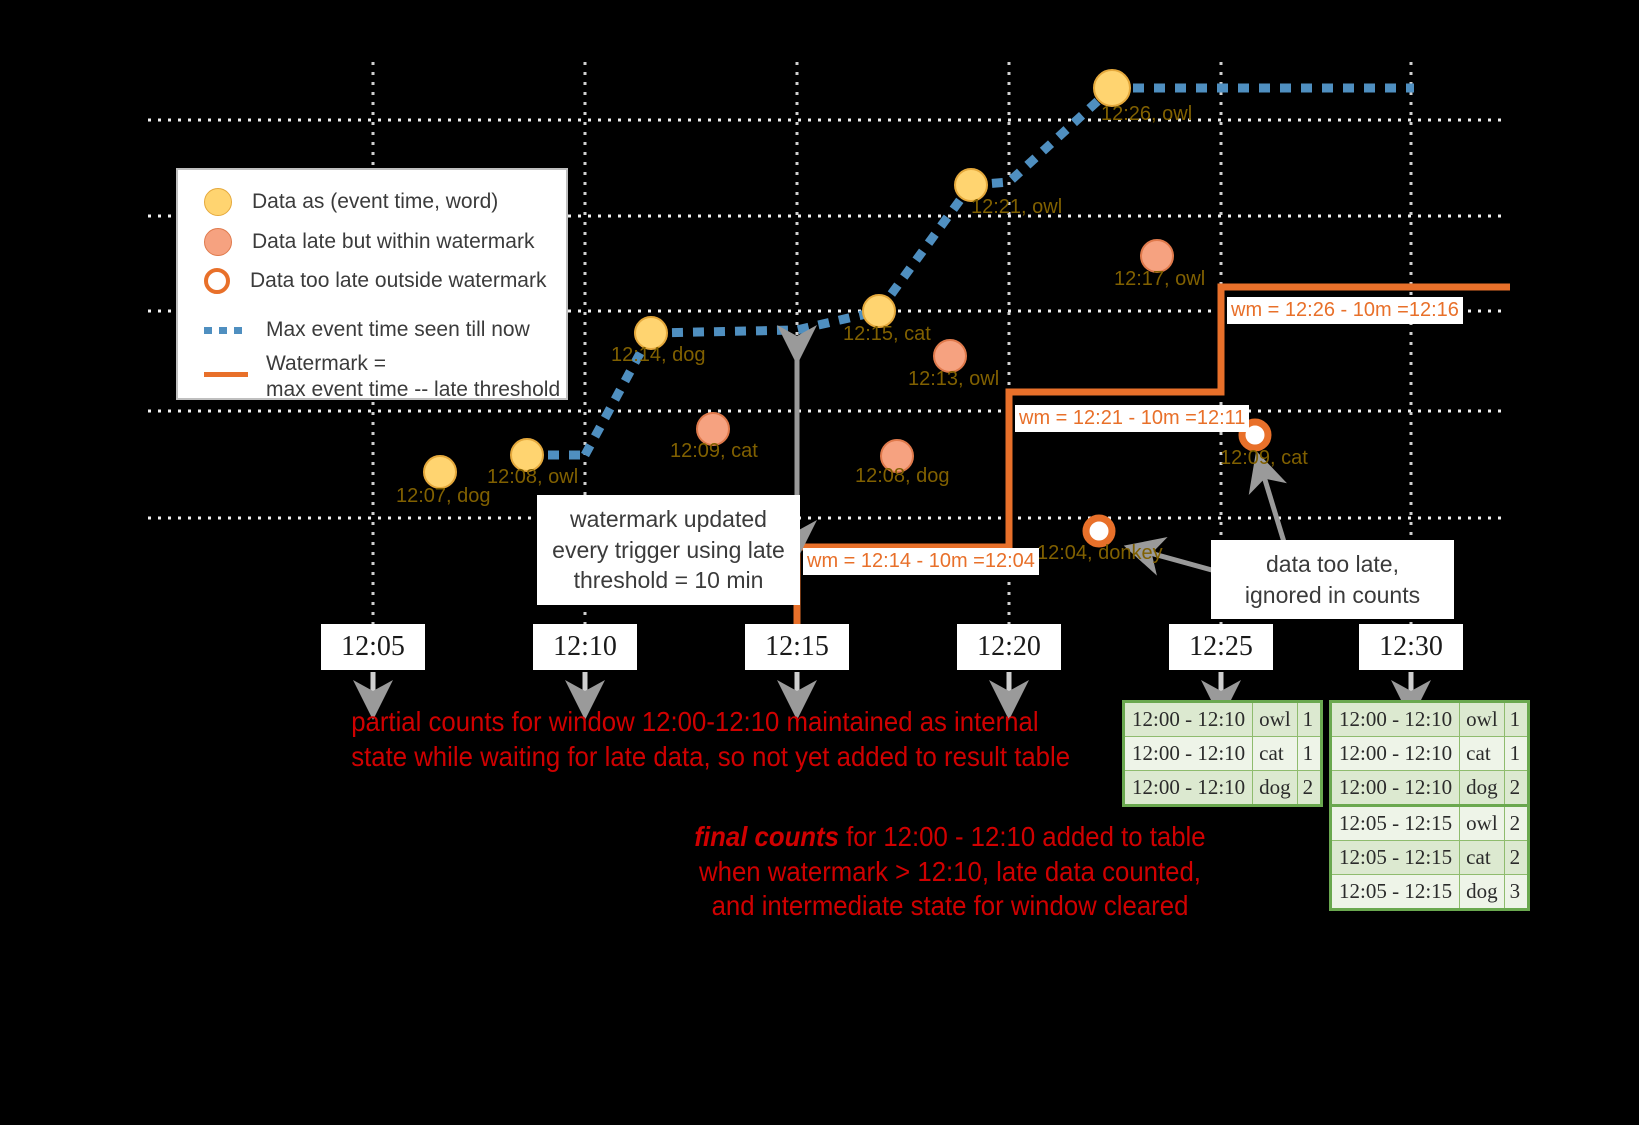  I want to click on point-label-12-26-owl: 12:26, owl, so click(1147, 114).